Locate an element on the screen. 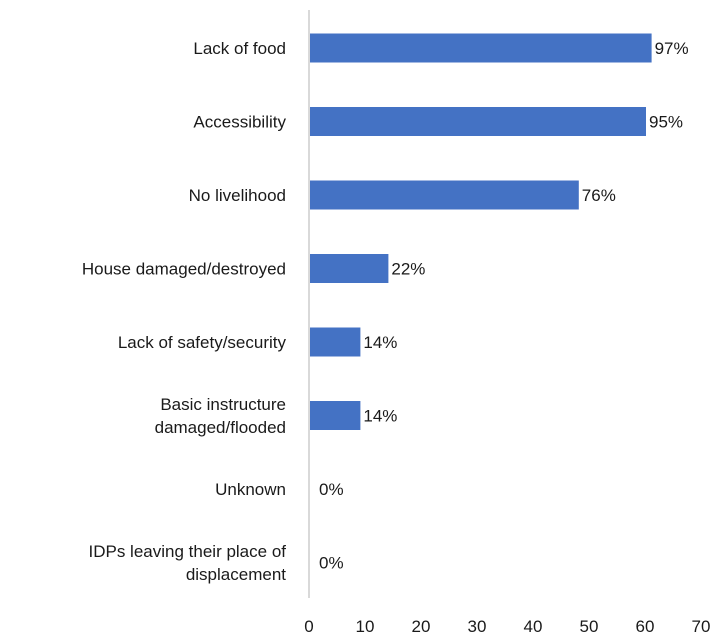 This screenshot has height=639, width=719. data-label-0: 97% is located at coordinates (672, 48).